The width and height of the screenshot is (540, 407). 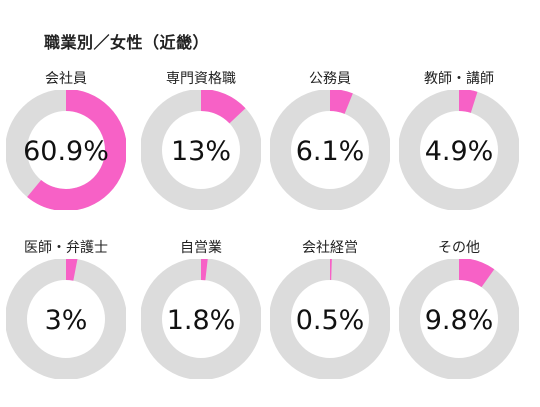 I want to click on donut-cell: 公務員 6.1%, so click(x=330, y=153).